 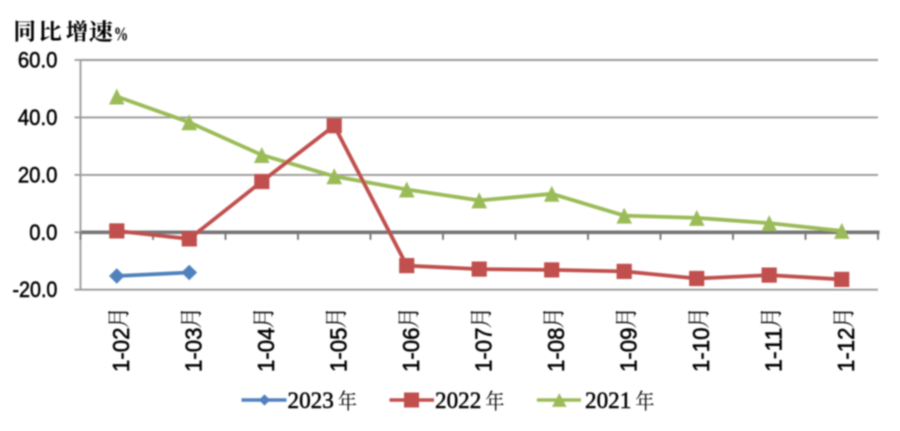 I want to click on svg-text: 40.0, so click(x=38, y=117).